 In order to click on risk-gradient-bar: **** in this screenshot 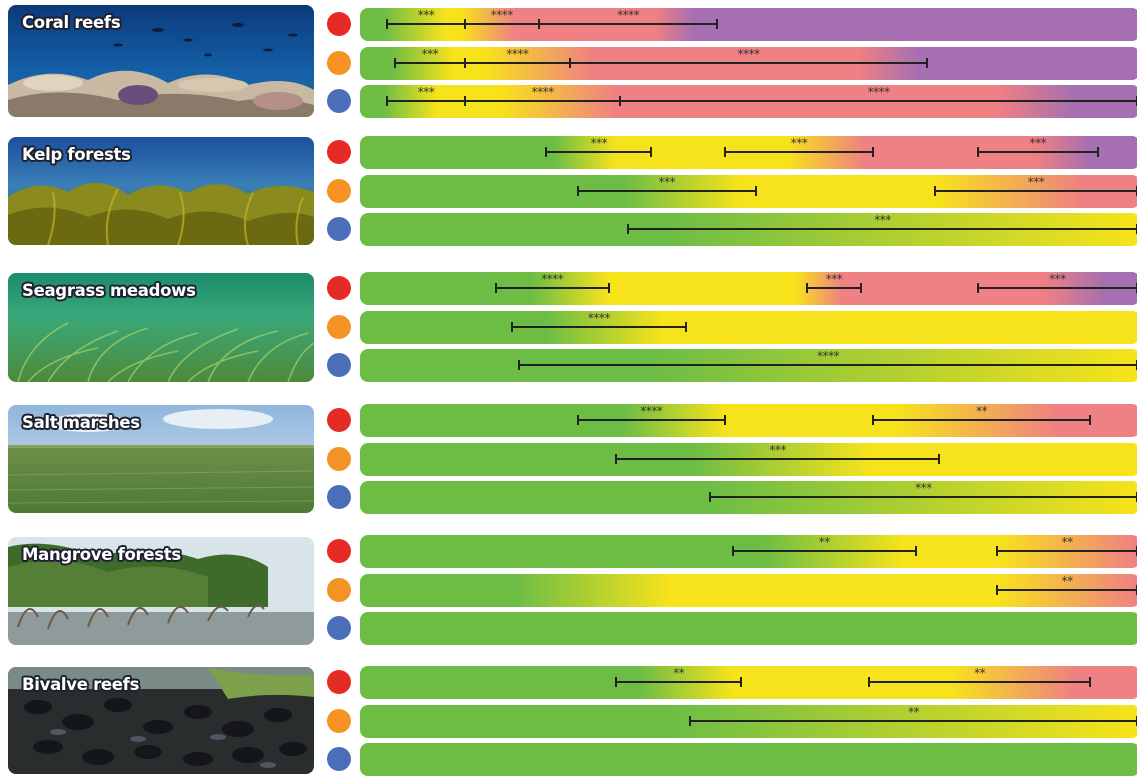, I will do `click(748, 327)`.